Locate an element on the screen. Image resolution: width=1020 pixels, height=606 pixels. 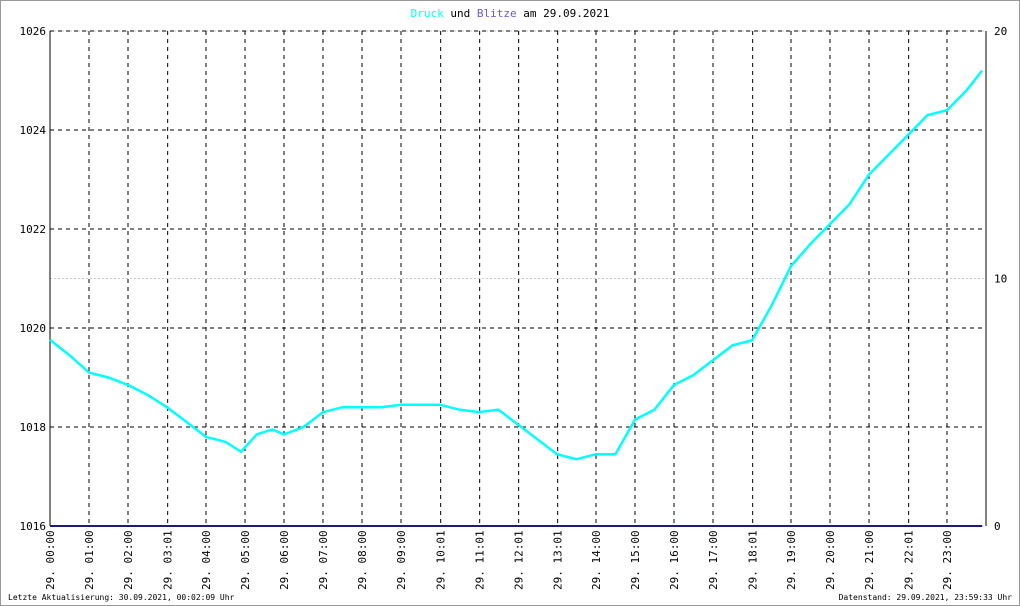
x-tick-label: 29. 06:00 is located at coordinates (284, 560).